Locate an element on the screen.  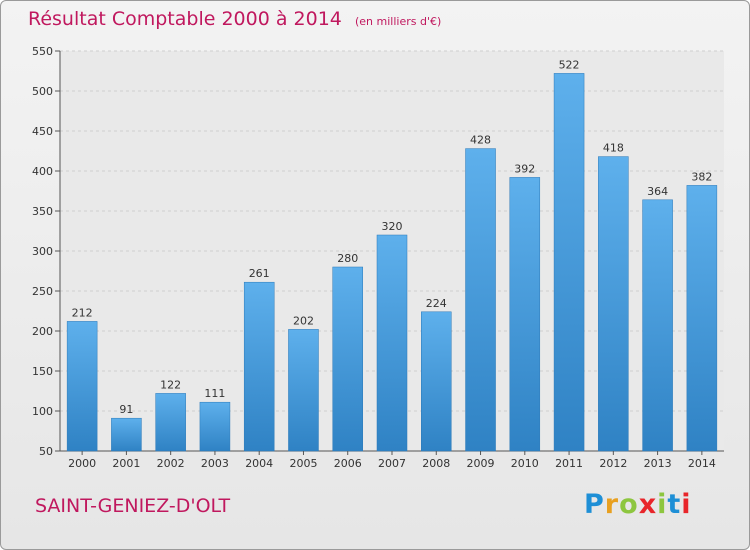
data-label: 111 is located at coordinates (214, 393).